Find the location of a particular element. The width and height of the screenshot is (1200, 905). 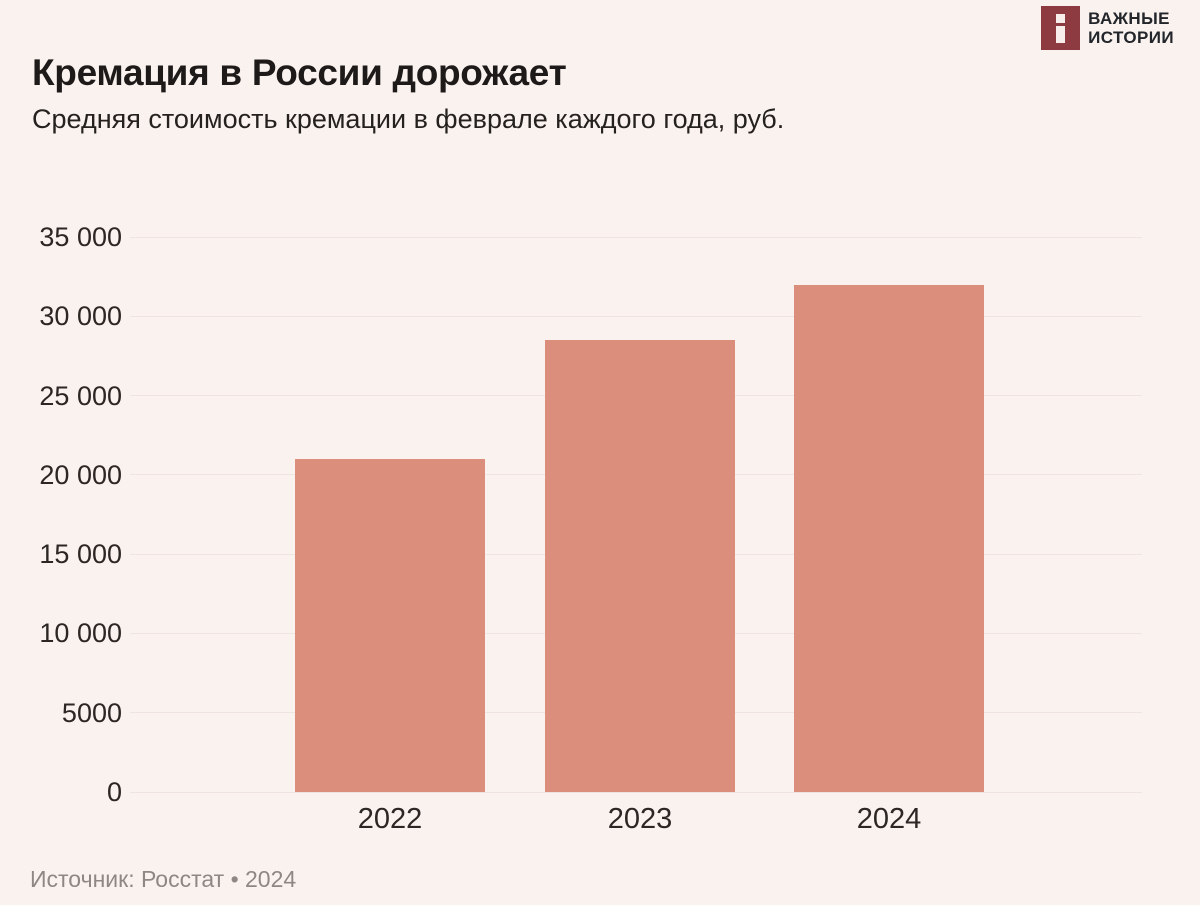

y-tick-label: 35 000 is located at coordinates (80, 237).